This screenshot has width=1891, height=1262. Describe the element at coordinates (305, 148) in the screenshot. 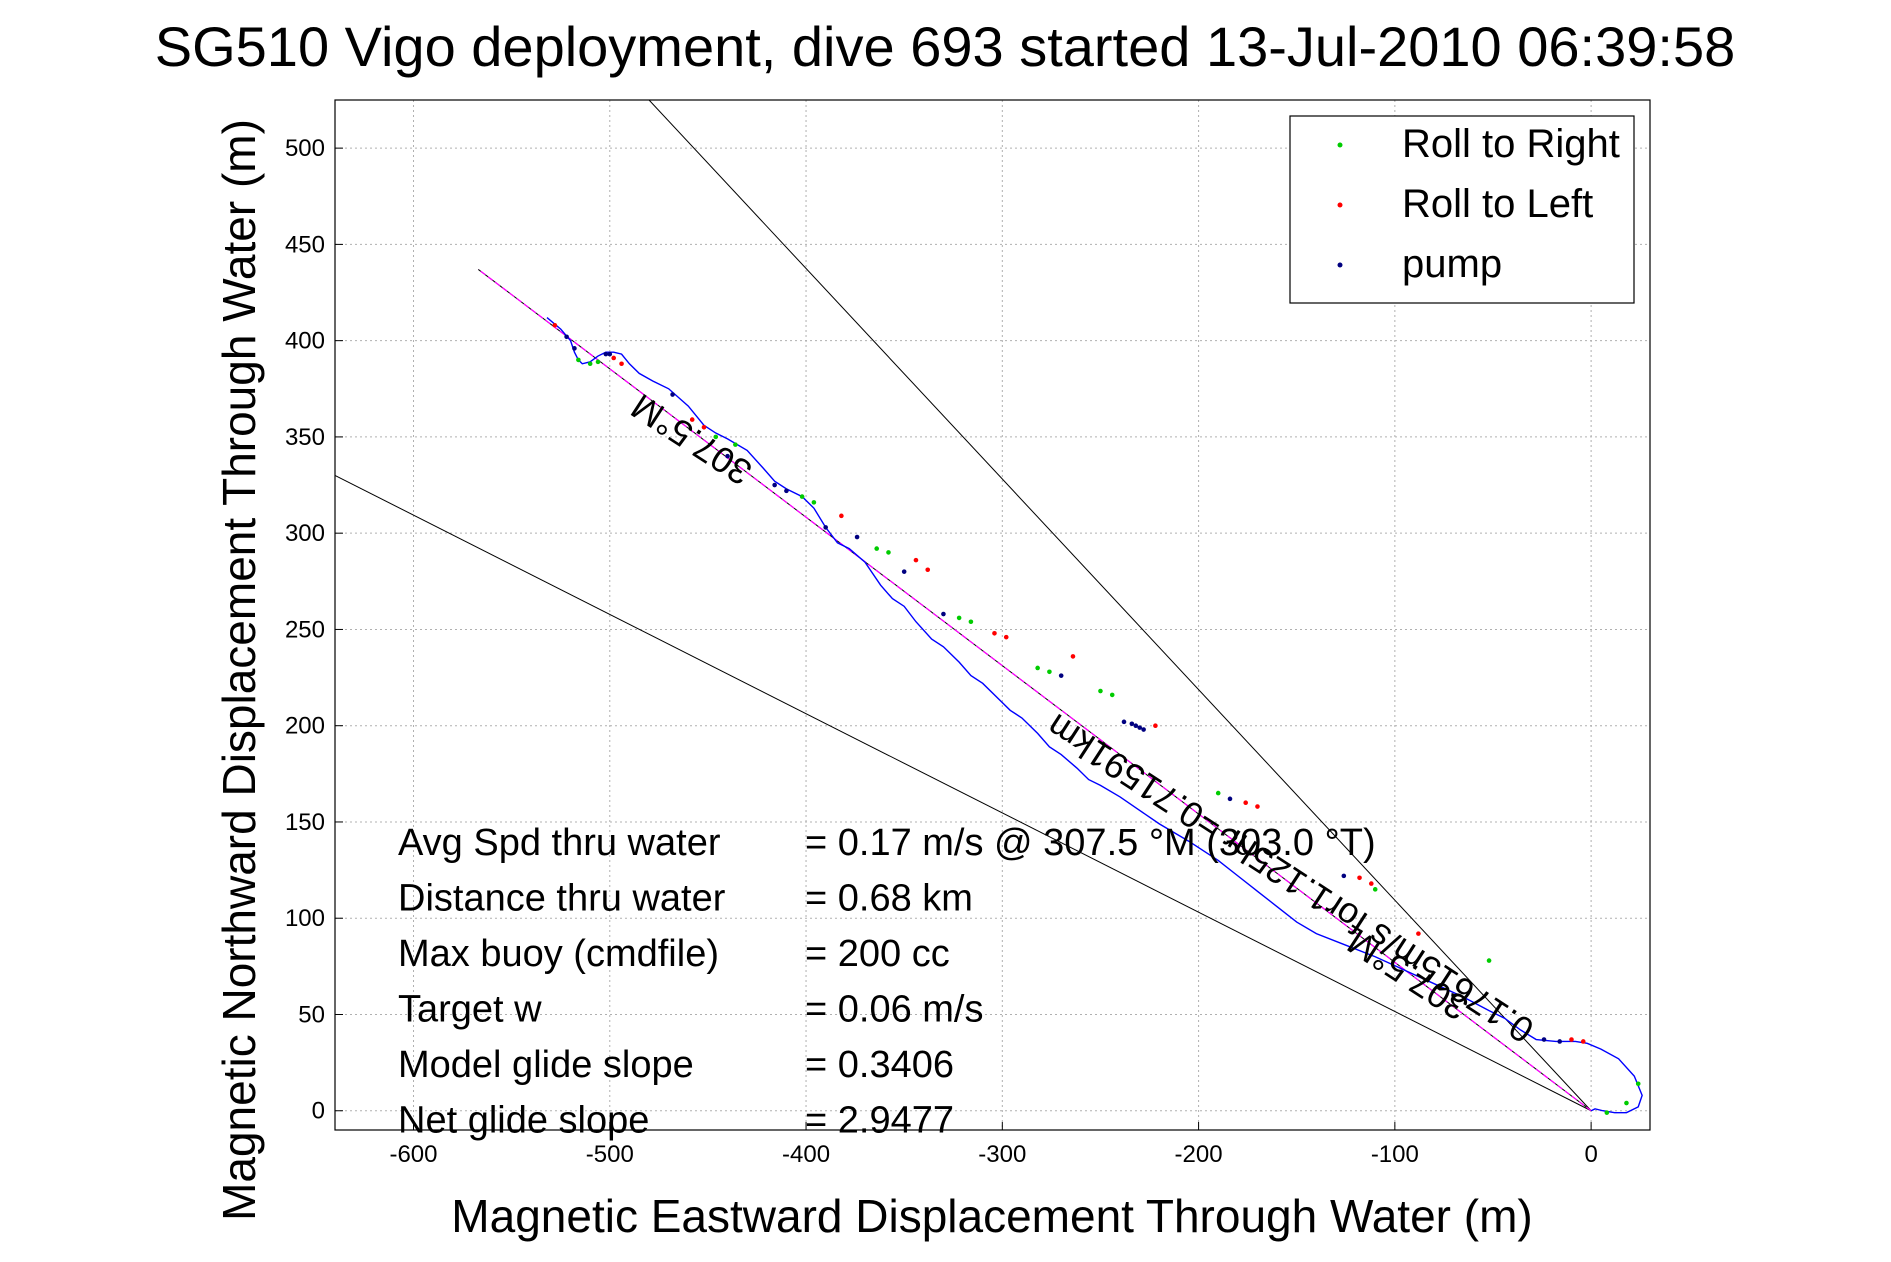

I see `y-tick-label: 500` at that location.